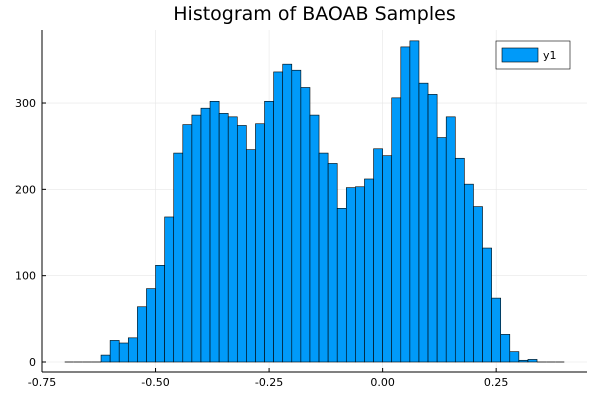 The height and width of the screenshot is (400, 600). What do you see at coordinates (382, 382) in the screenshot?
I see `x-tick-label: 0.00` at bounding box center [382, 382].